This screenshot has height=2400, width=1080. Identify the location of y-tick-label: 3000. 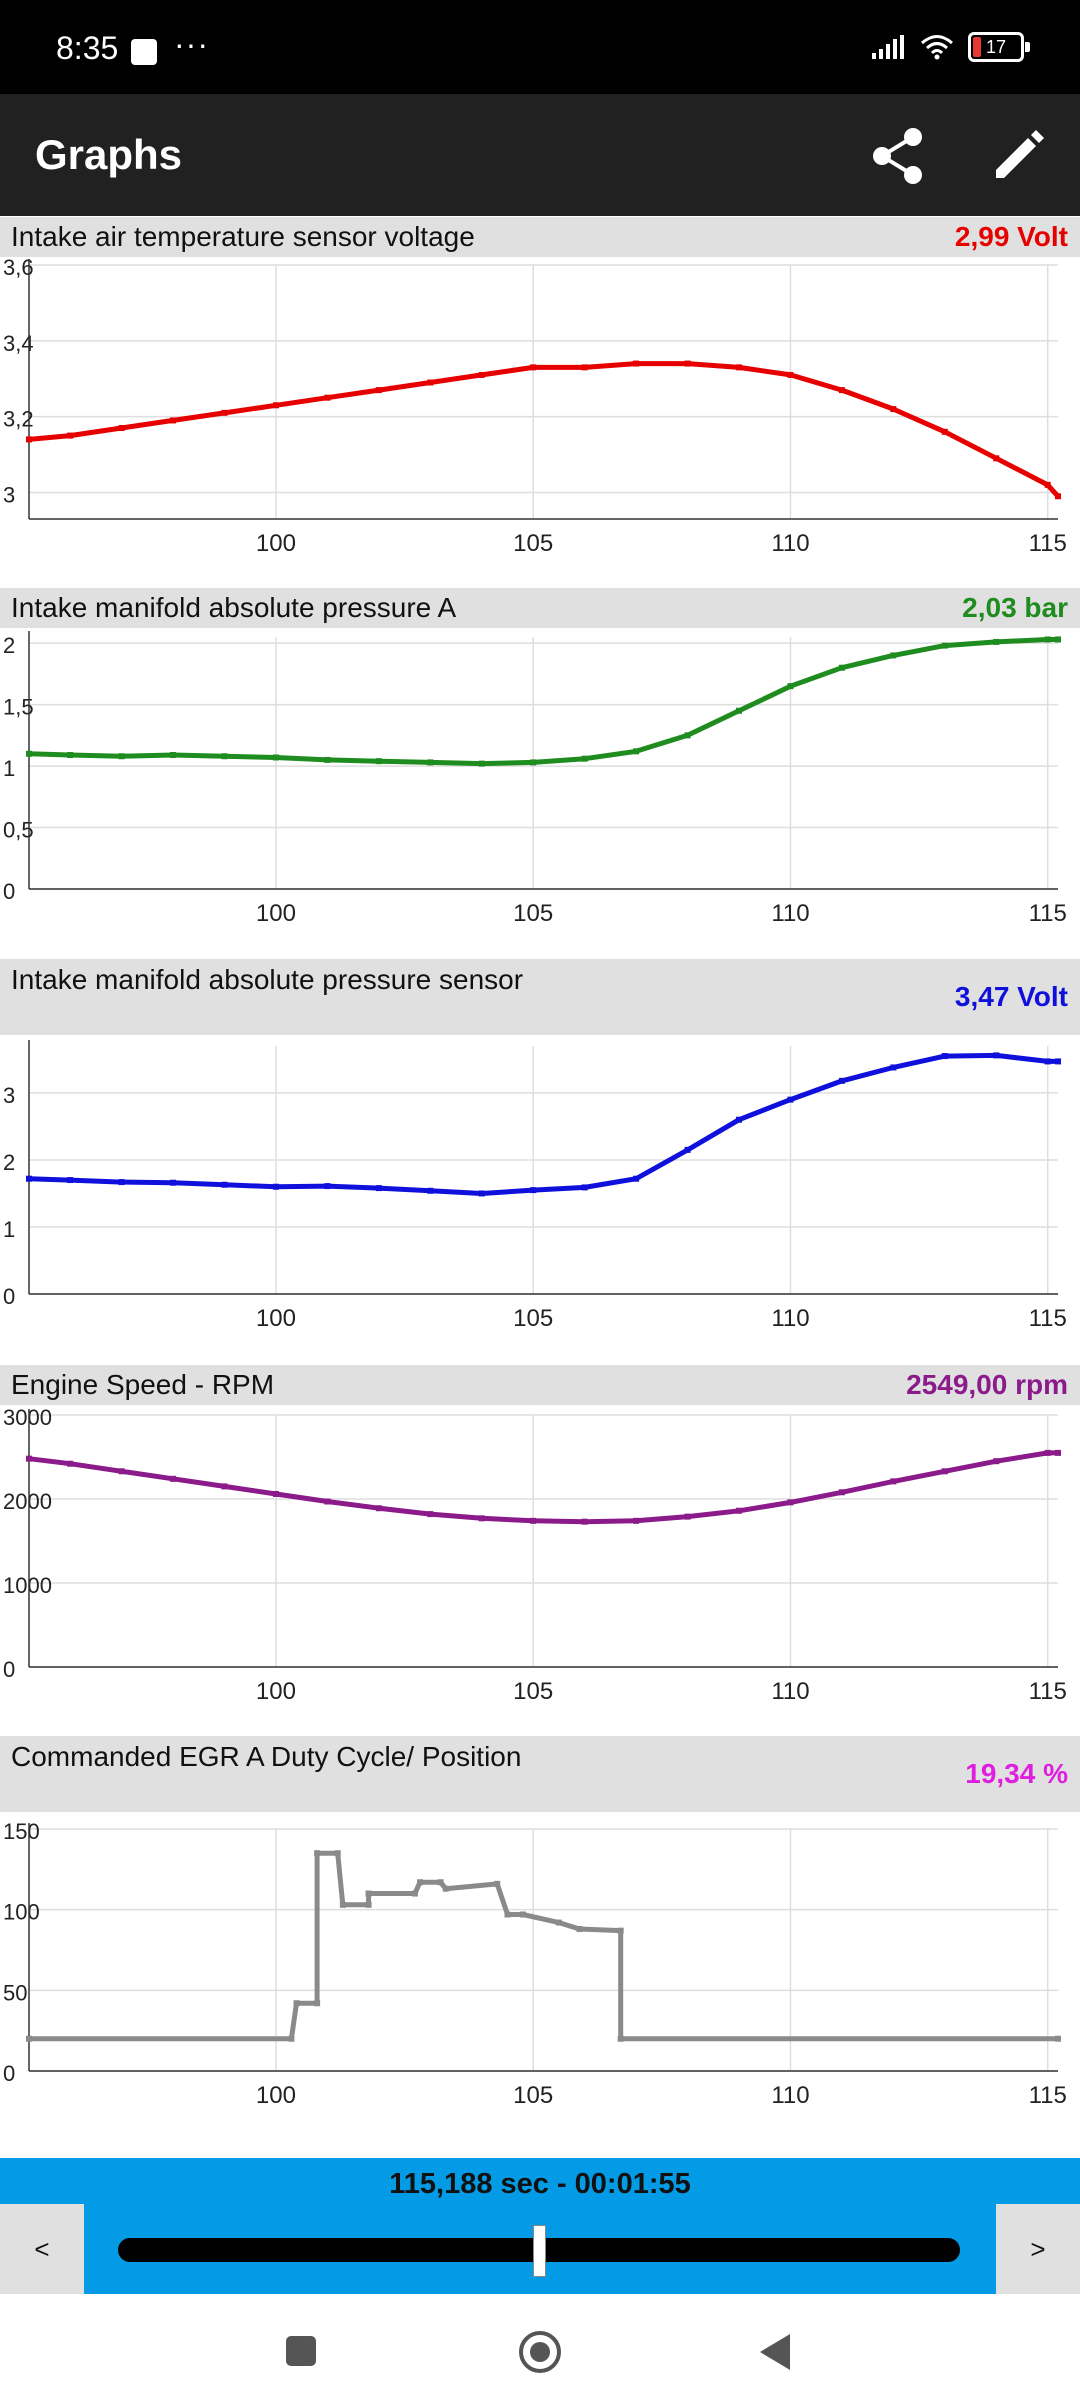
(27, 1417).